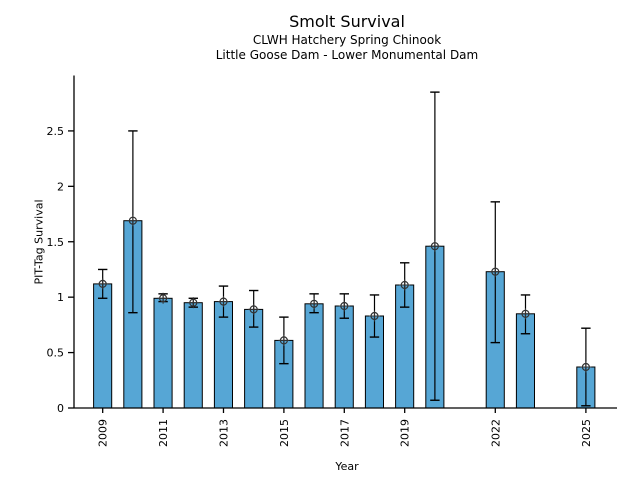  I want to click on bar-2011, so click(163, 353).